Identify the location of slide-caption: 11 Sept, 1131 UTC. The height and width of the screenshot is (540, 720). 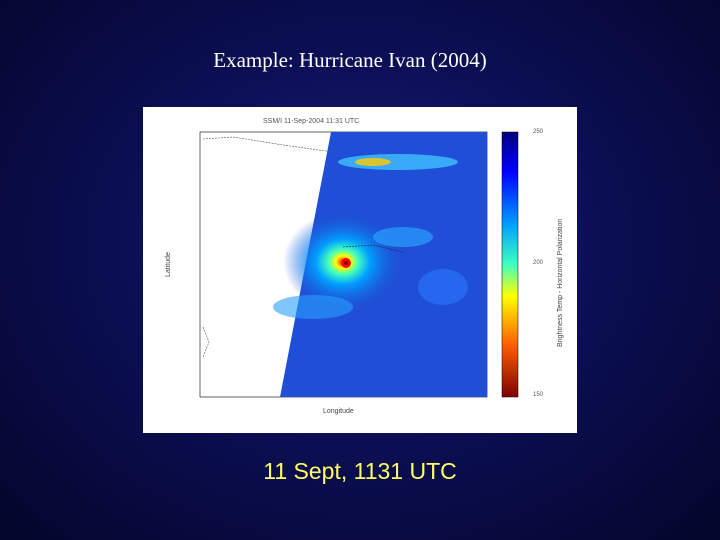
(360, 471).